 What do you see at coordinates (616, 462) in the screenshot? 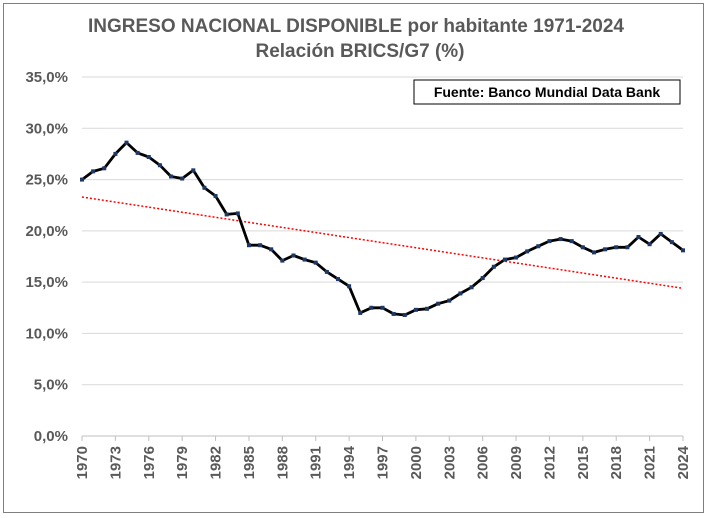
I see `x-tick-label: 2018` at bounding box center [616, 462].